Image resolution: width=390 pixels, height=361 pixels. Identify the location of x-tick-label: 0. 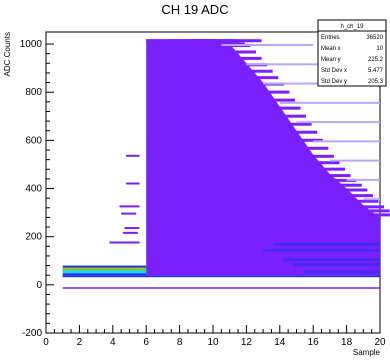
(46, 342).